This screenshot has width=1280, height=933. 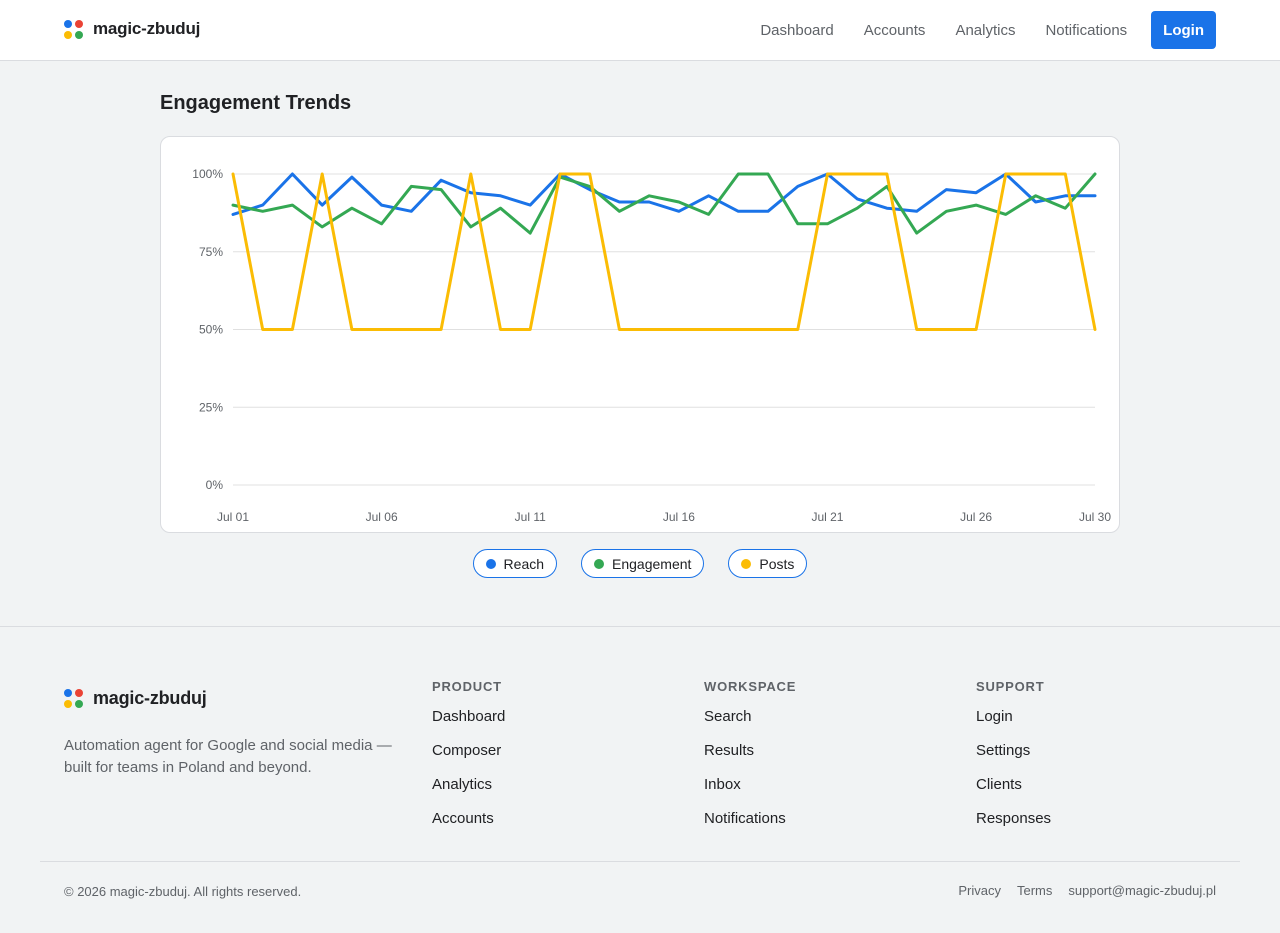 What do you see at coordinates (777, 563) in the screenshot?
I see `legend-posts-label: Posts` at bounding box center [777, 563].